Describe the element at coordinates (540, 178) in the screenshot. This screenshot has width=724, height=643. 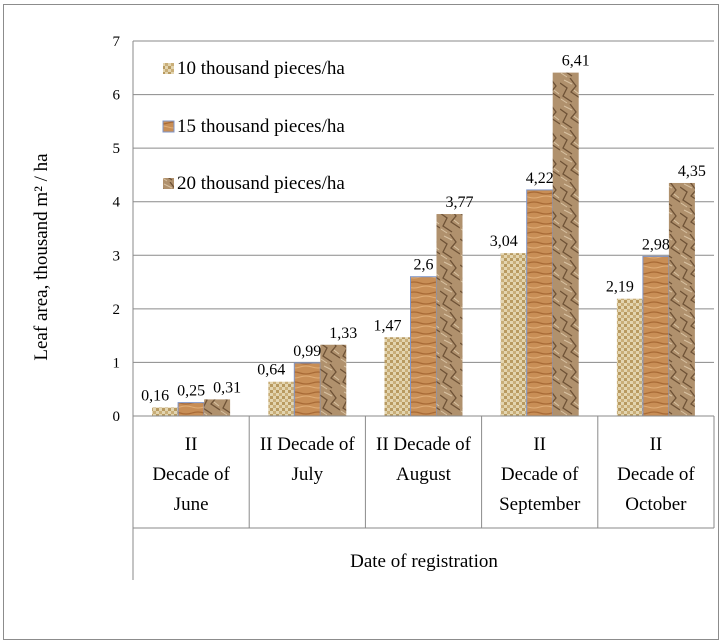
I see `data-label: 4,22` at that location.